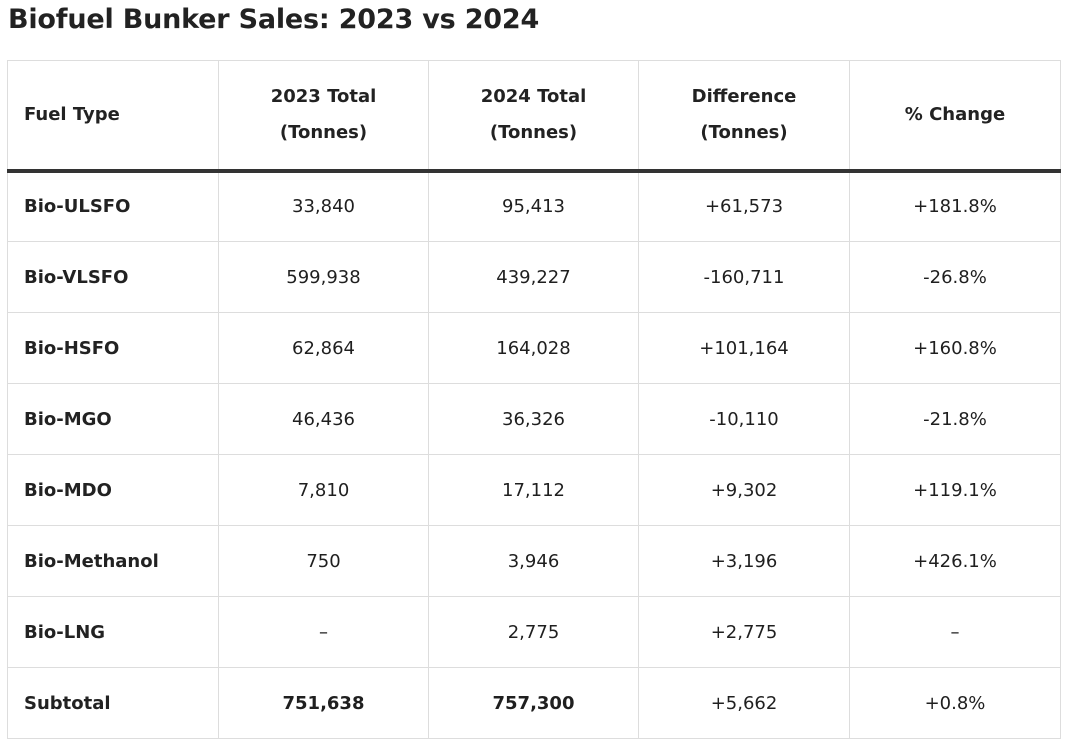  I want to click on cell-difference: -160,711, so click(744, 277).